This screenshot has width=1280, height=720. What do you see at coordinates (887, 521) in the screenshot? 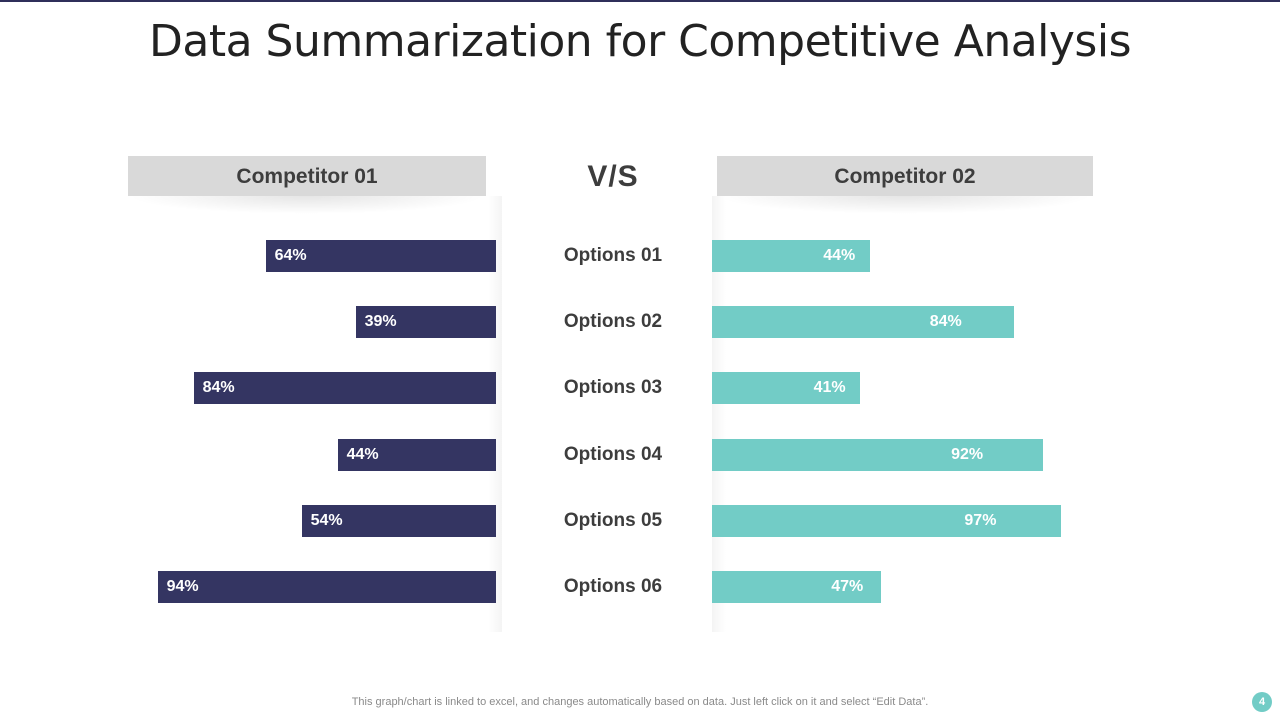
I see `competitor-02-bar: 97%` at bounding box center [887, 521].